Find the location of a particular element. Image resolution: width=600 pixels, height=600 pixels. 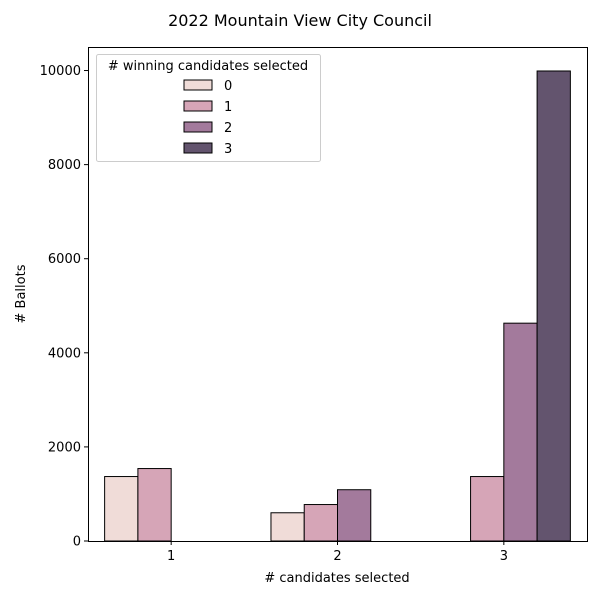

x-axis: 1 2 3 is located at coordinates (337, 552).